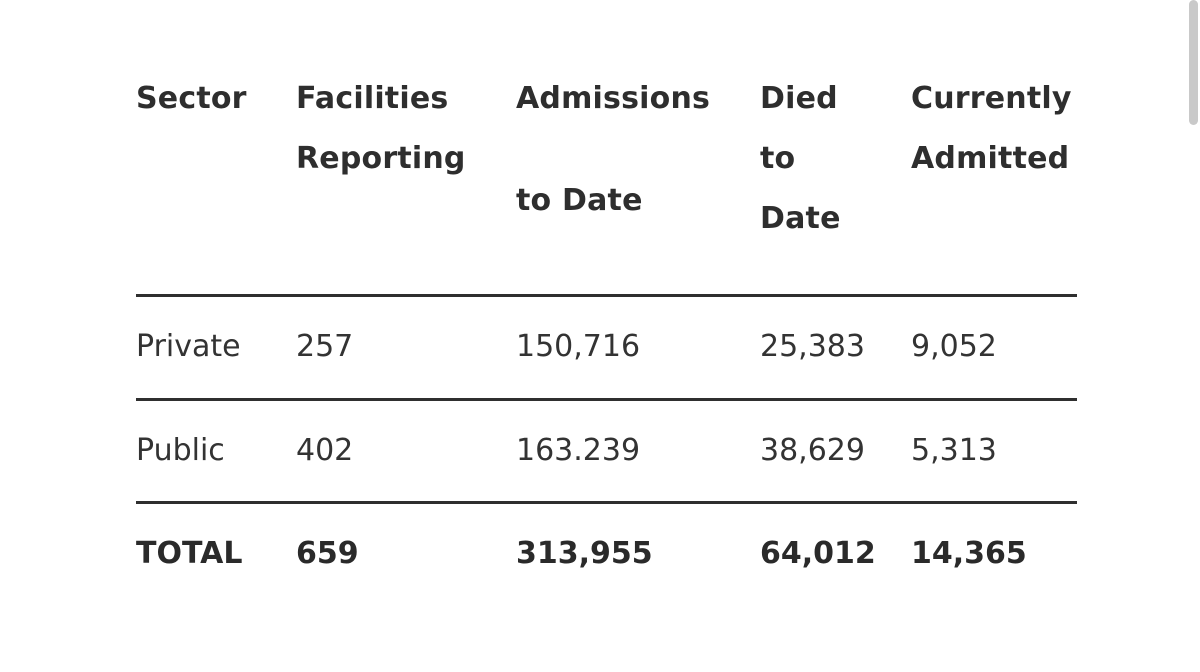  What do you see at coordinates (991, 98) in the screenshot?
I see `header-currently-line1: Currently` at bounding box center [991, 98].